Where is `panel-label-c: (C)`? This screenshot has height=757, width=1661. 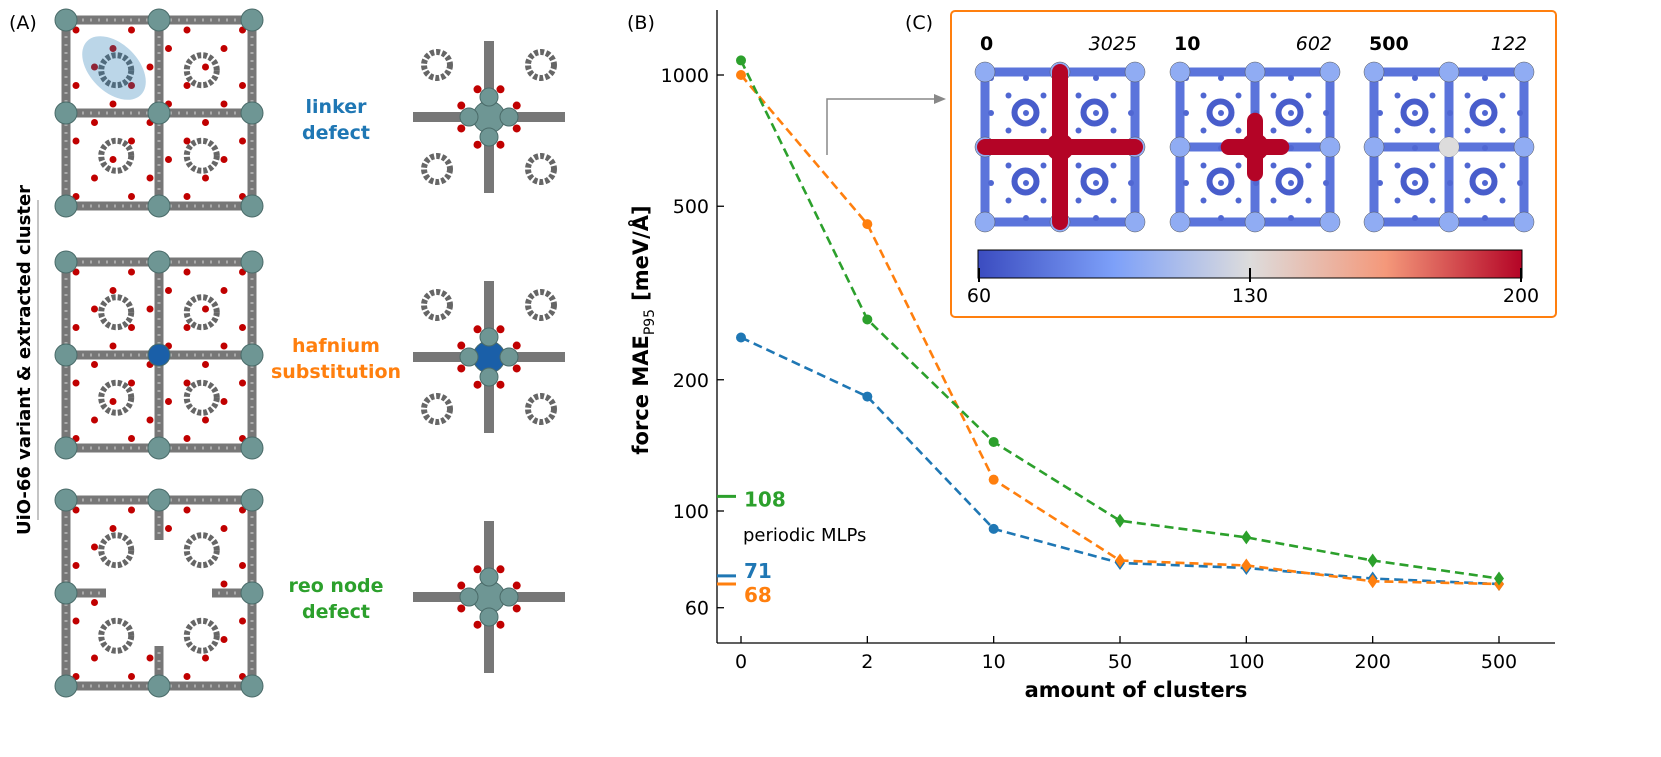
panel-label-c: (C) is located at coordinates (919, 23).